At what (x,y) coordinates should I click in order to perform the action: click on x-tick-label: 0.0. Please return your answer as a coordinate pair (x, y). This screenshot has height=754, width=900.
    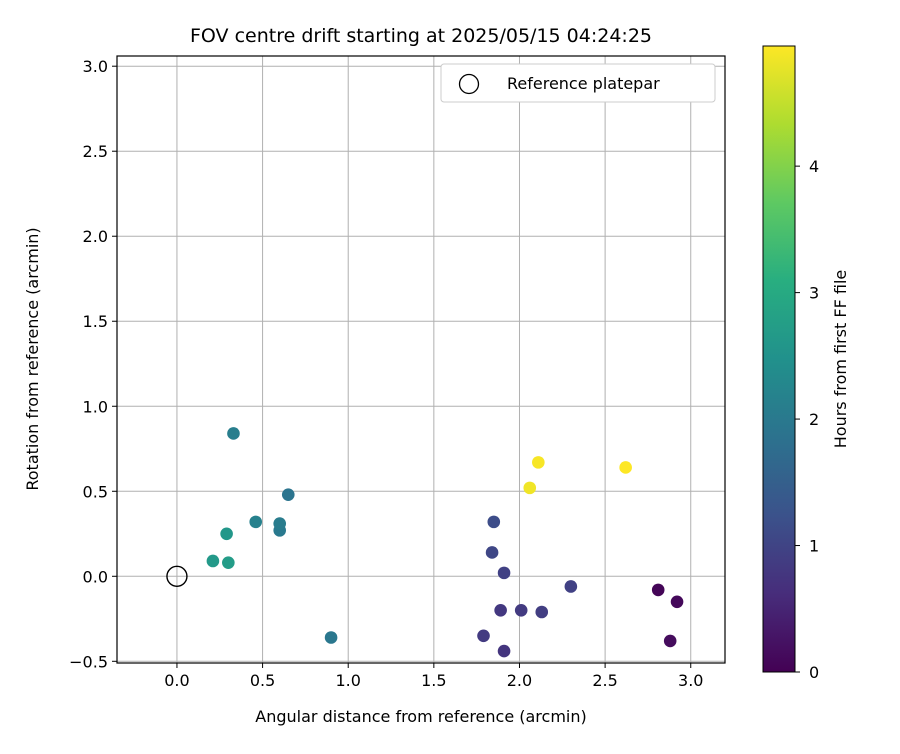
    Looking at the image, I should click on (176, 680).